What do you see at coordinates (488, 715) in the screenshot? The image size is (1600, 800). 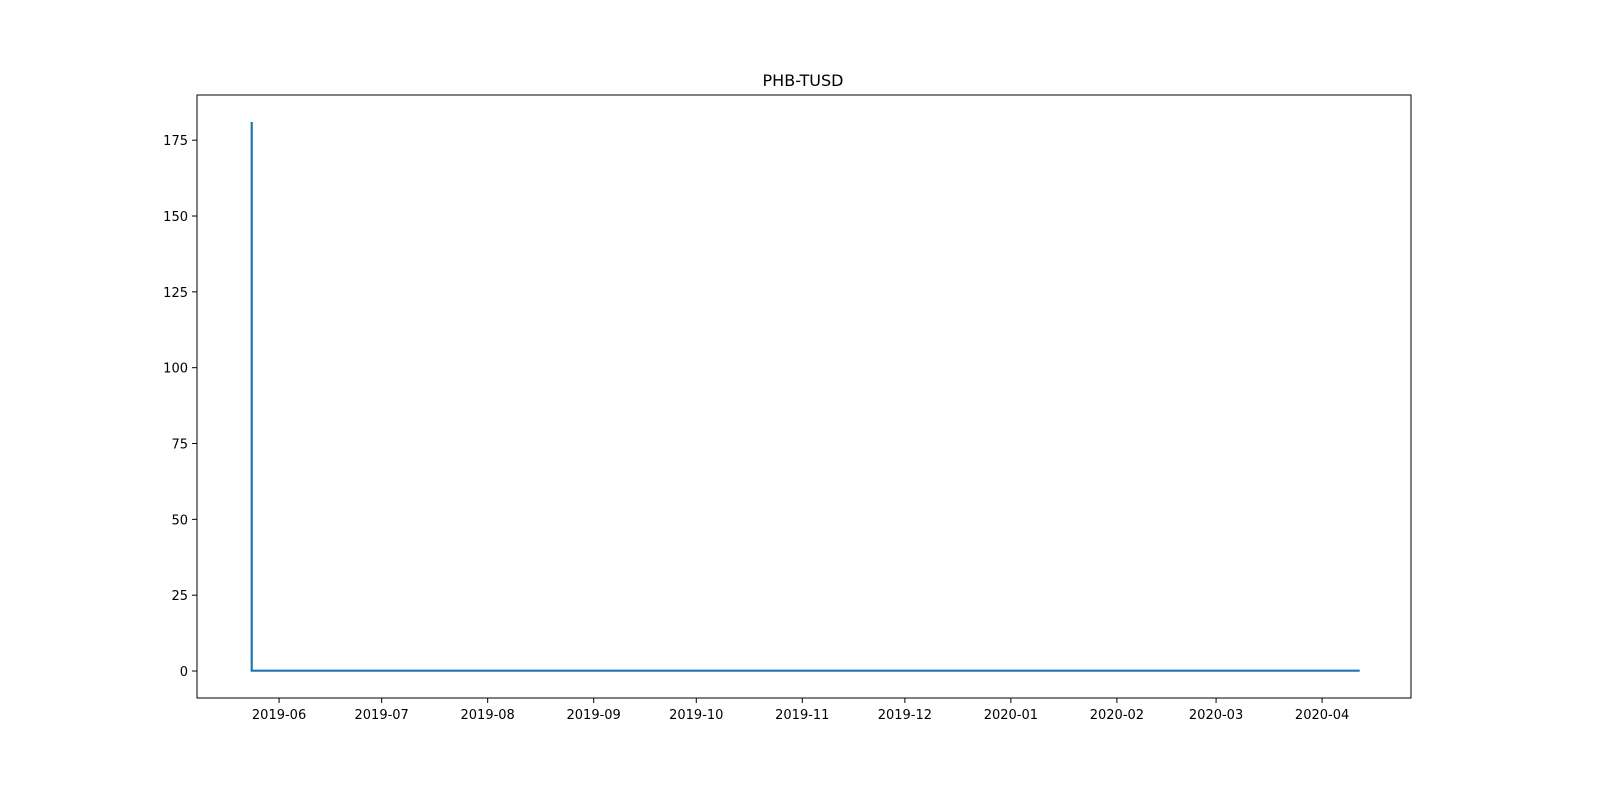 I see `x-tick-label: 2019-08` at bounding box center [488, 715].